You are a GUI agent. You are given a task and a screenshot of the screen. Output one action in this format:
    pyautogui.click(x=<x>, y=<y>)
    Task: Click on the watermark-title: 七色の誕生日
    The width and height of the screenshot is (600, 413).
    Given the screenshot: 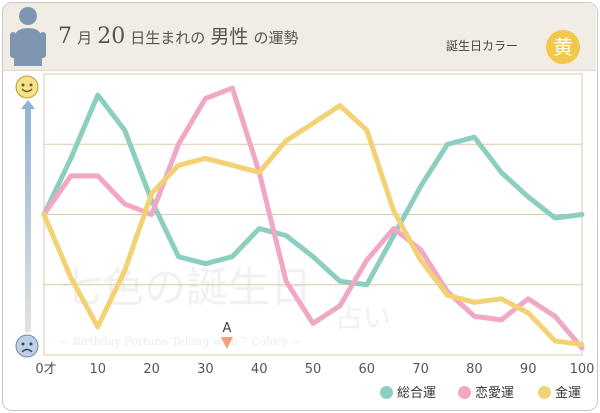 What is the action you would take?
    pyautogui.click(x=186, y=287)
    